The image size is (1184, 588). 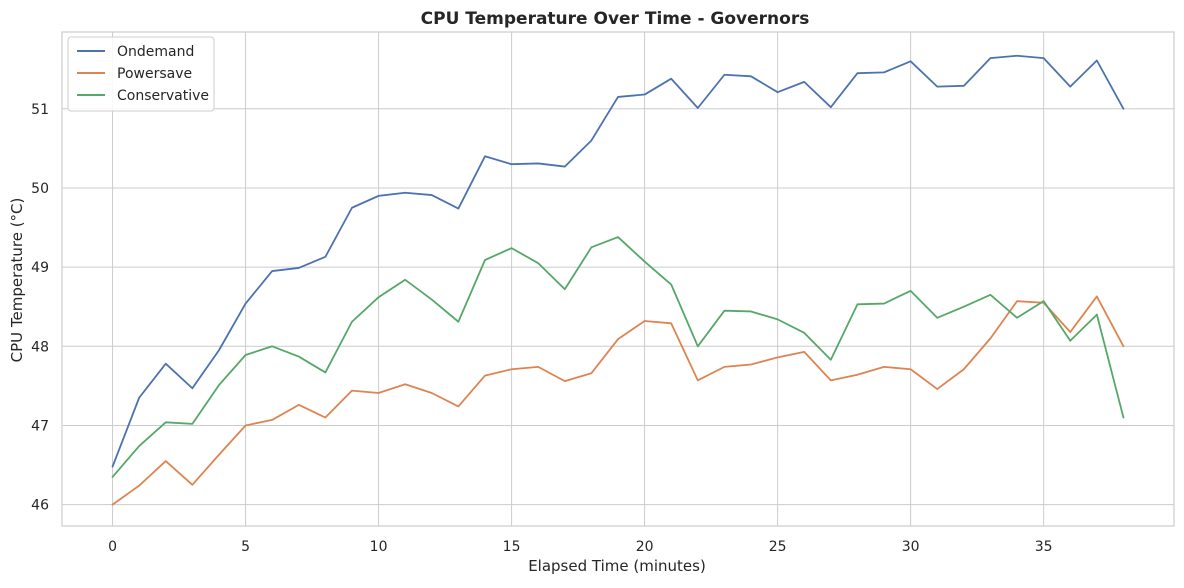 What do you see at coordinates (112, 547) in the screenshot?
I see `x-tick-label: 0` at bounding box center [112, 547].